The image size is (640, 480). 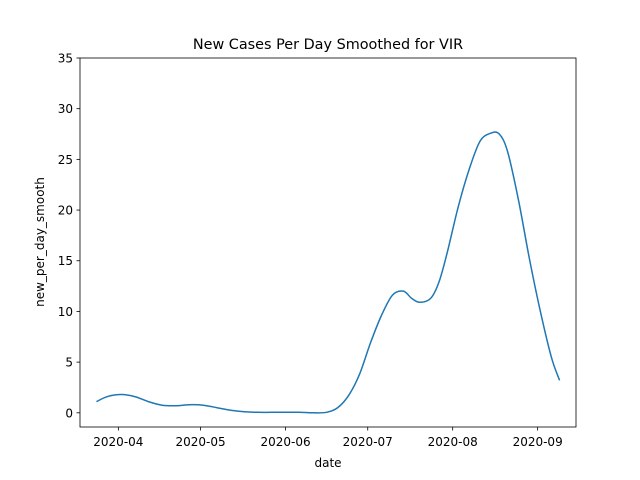 I want to click on chart-title: New Cases Per Day Smoothed for VIR, so click(x=328, y=45).